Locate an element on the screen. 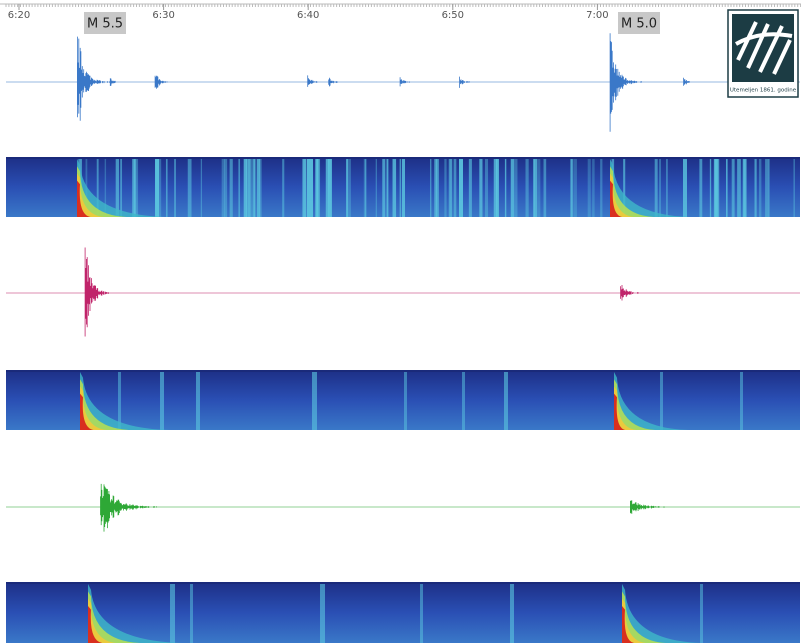 Image resolution: width=801 pixels, height=643 pixels. event-label: M 5.0 is located at coordinates (639, 23).